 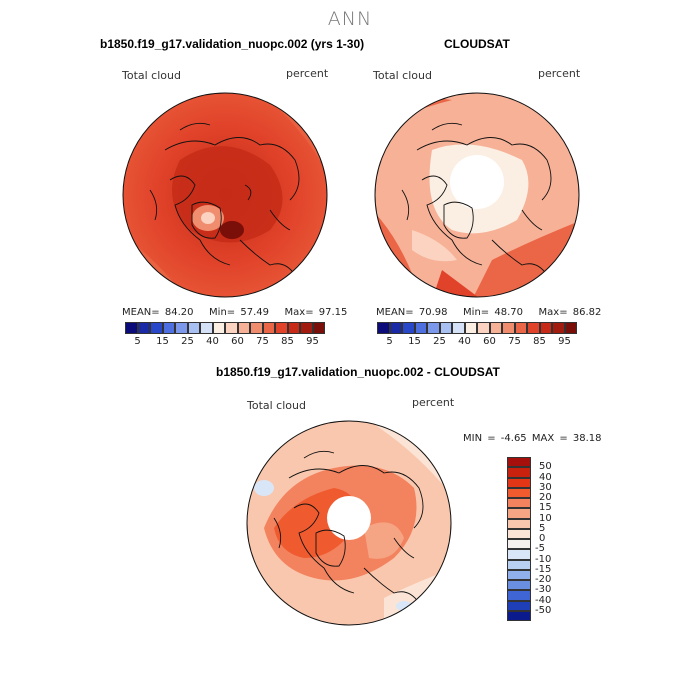 What do you see at coordinates (477, 44) in the screenshot?
I see `obs-panel-title: CLOUDSAT` at bounding box center [477, 44].